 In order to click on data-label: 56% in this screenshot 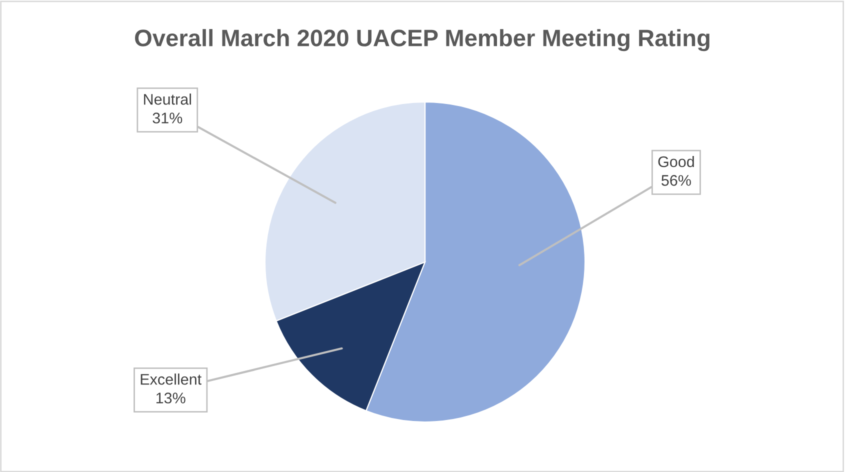, I will do `click(676, 180)`.